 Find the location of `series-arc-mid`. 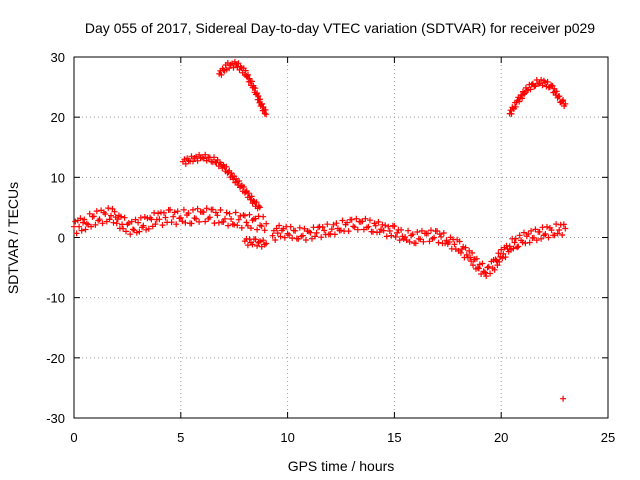

series-arc-mid is located at coordinates (221, 181).